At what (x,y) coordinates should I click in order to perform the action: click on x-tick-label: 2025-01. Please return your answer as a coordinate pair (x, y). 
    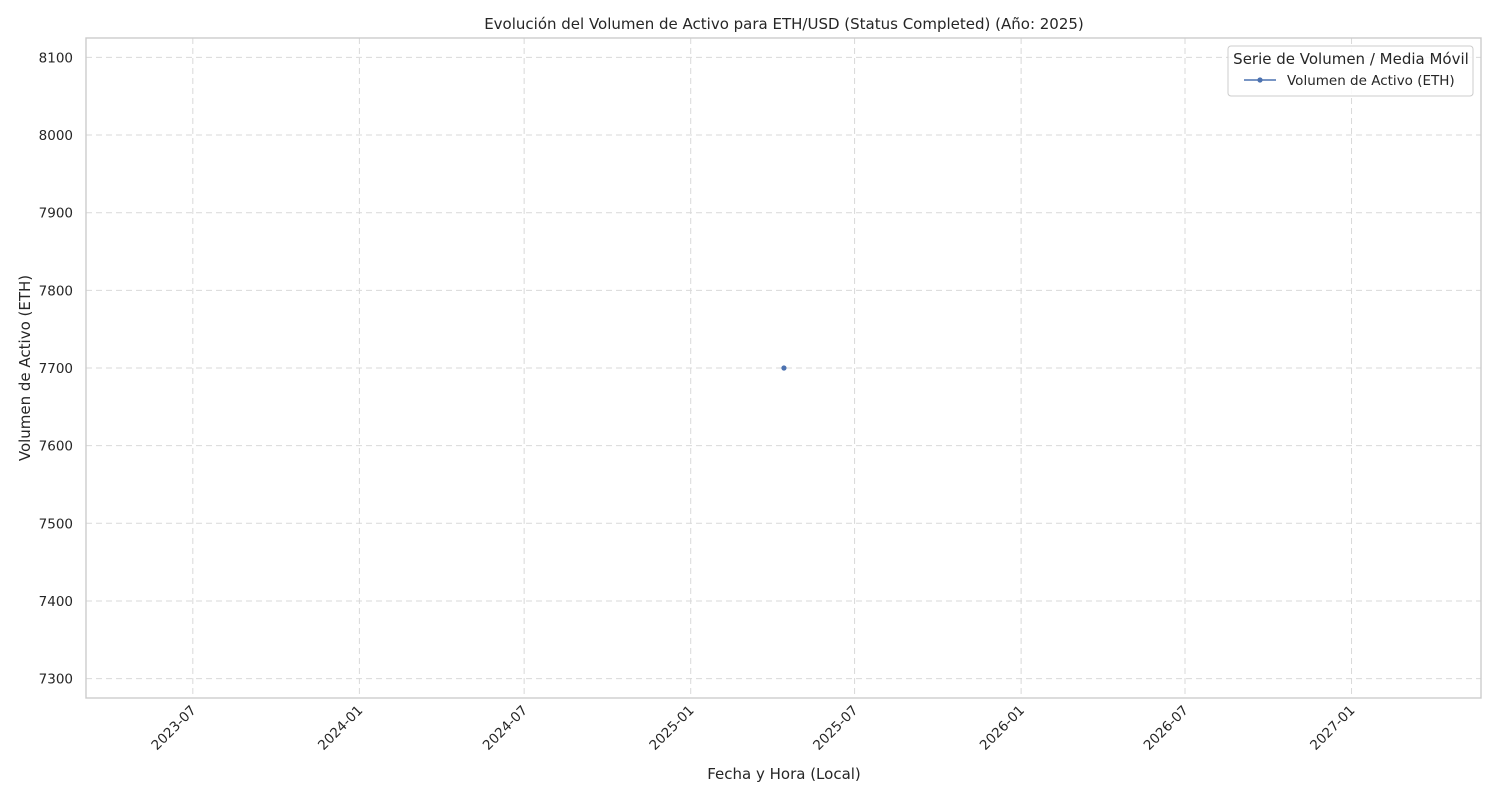
    Looking at the image, I should click on (671, 728).